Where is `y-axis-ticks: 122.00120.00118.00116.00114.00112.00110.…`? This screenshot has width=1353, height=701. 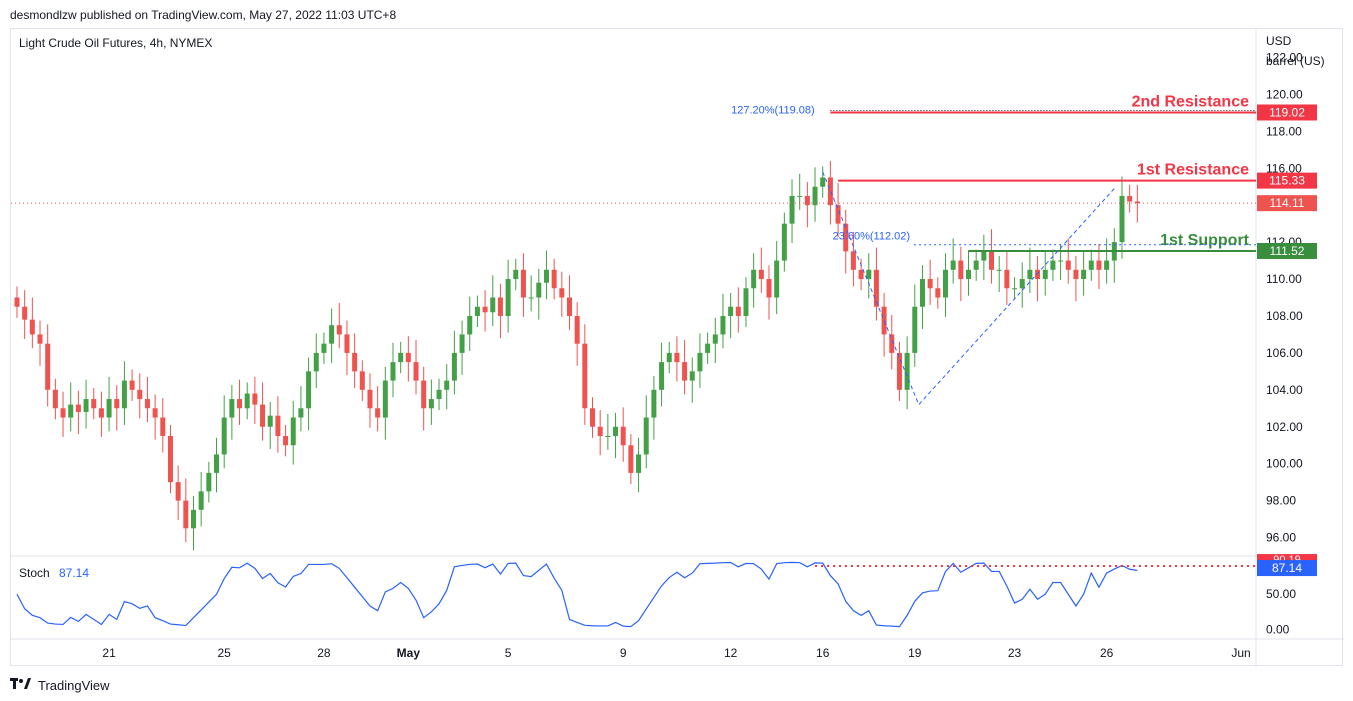
y-axis-ticks: 122.00120.00118.00116.00114.00112.00110.… is located at coordinates (1284, 297).